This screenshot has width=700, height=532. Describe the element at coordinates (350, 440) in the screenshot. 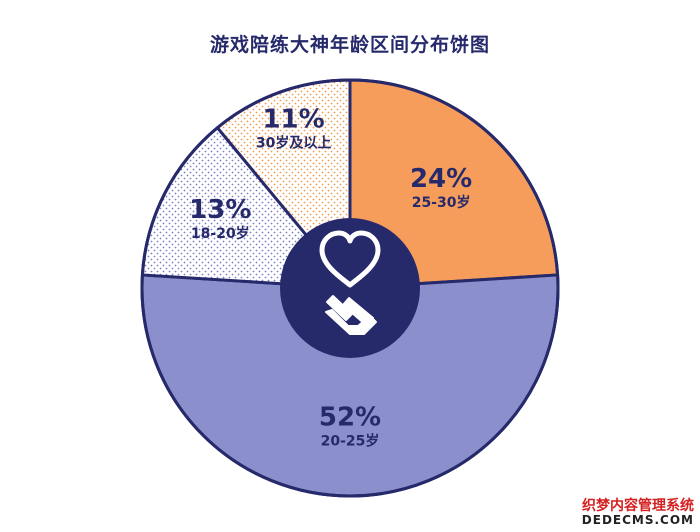

I see `slice-range-label: 20-25岁` at that location.